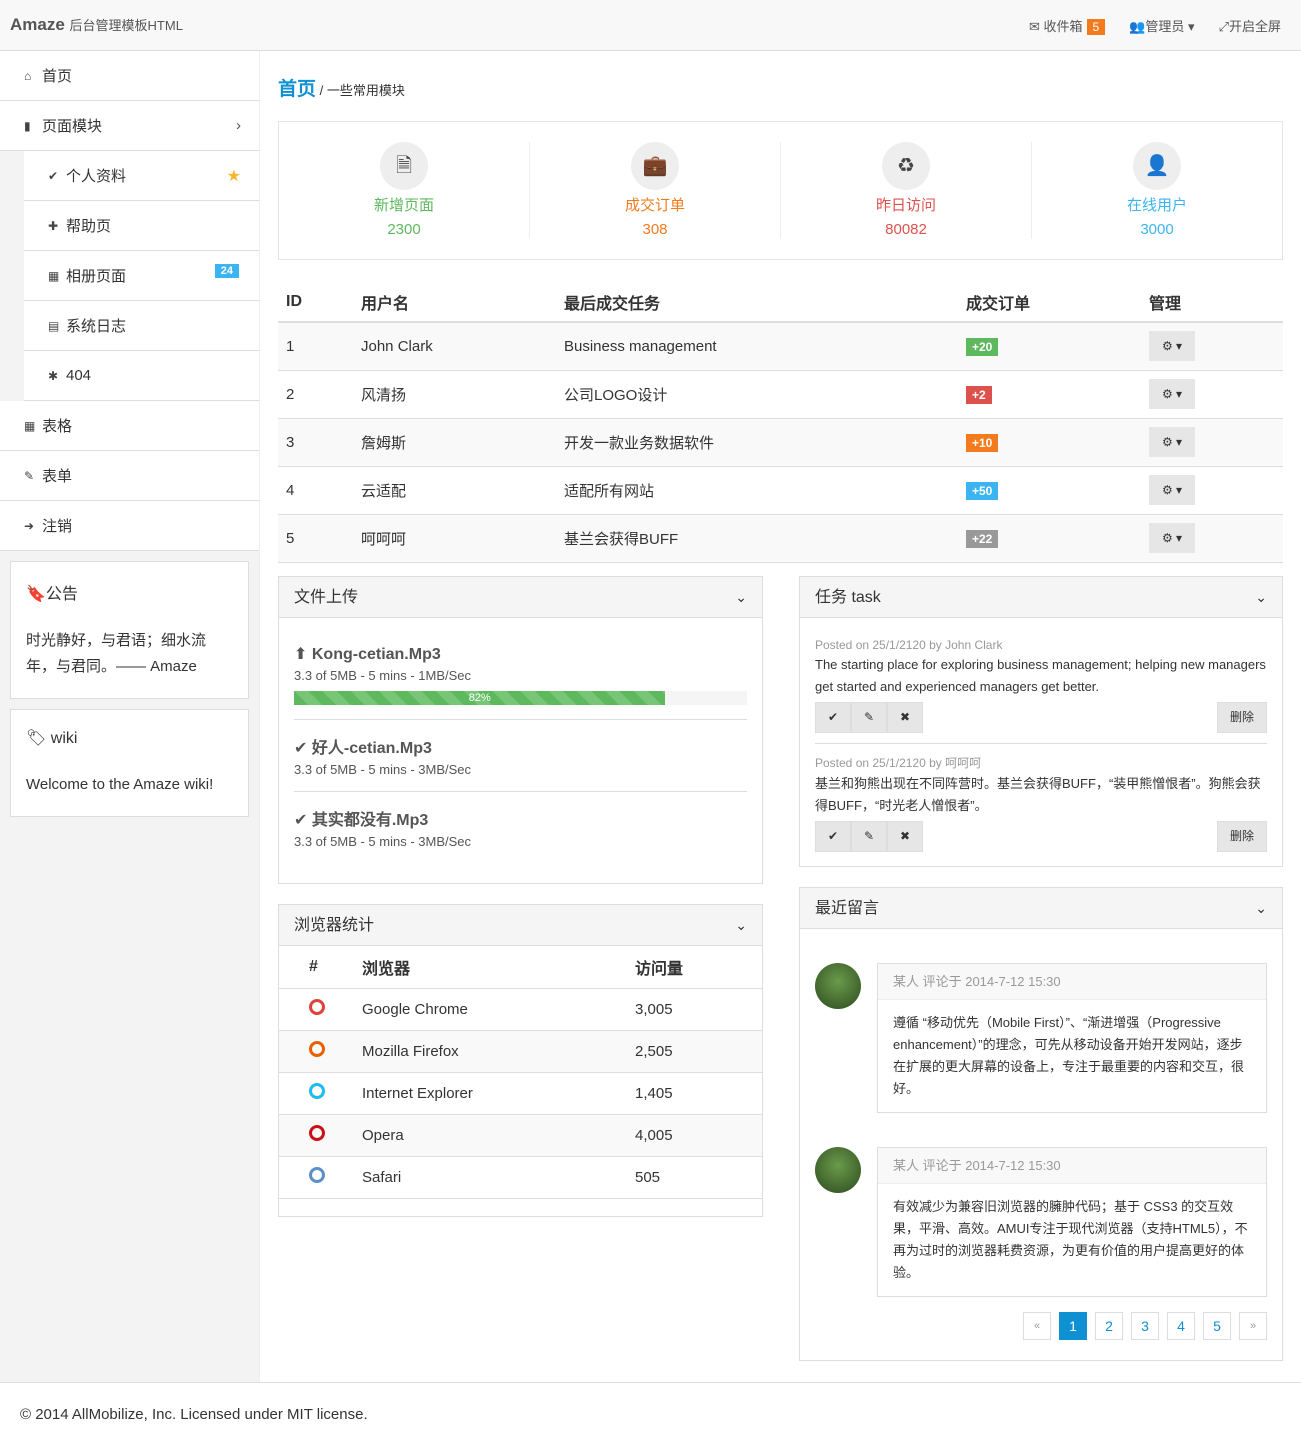 The width and height of the screenshot is (1301, 1446). What do you see at coordinates (315, 394) in the screenshot?
I see `row-id: 2` at bounding box center [315, 394].